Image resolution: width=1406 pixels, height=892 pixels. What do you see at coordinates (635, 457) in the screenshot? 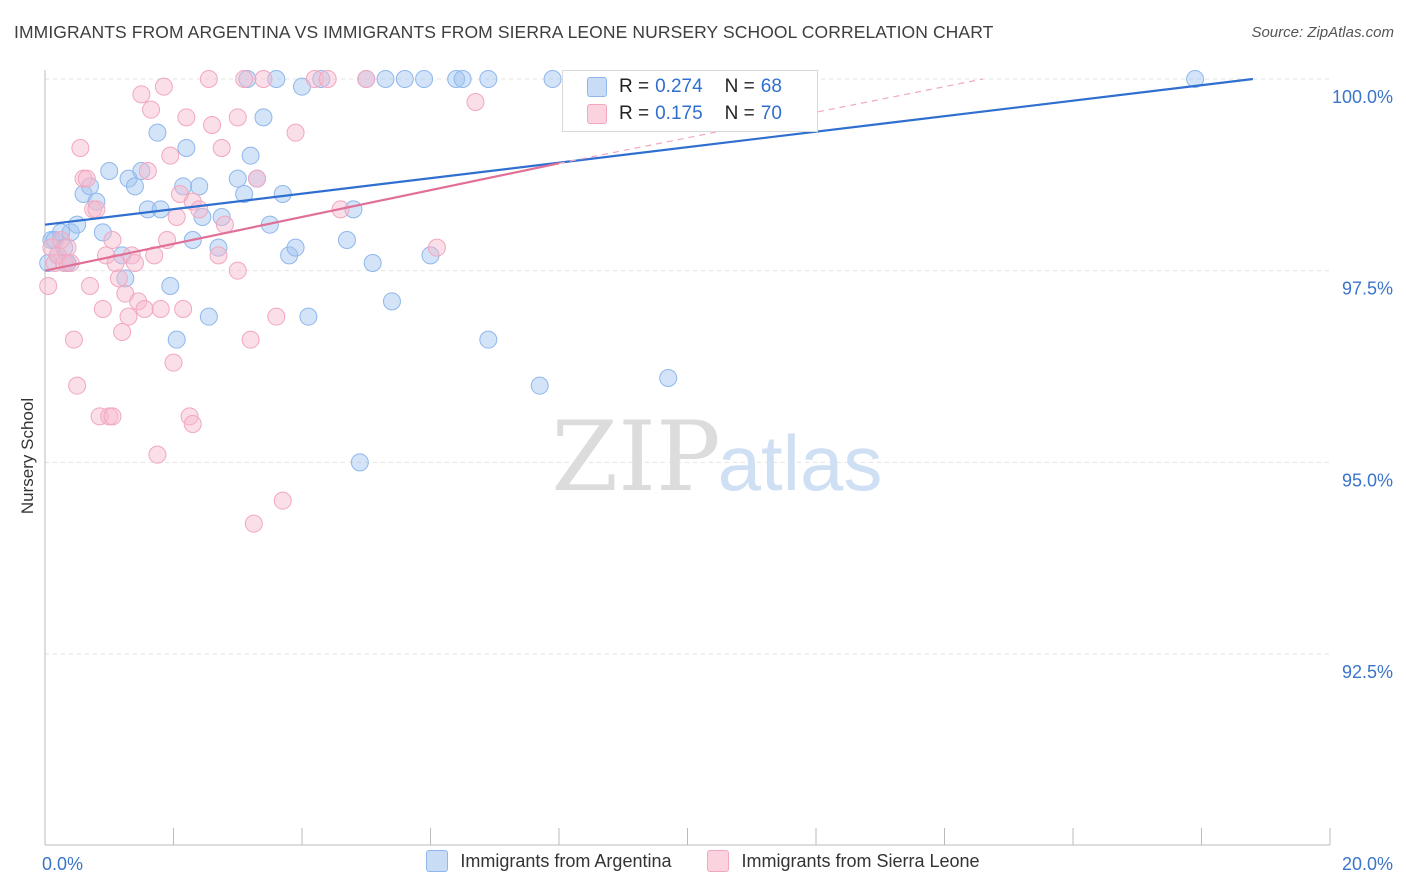
I see `watermark-zip: ZIP` at bounding box center [635, 457].